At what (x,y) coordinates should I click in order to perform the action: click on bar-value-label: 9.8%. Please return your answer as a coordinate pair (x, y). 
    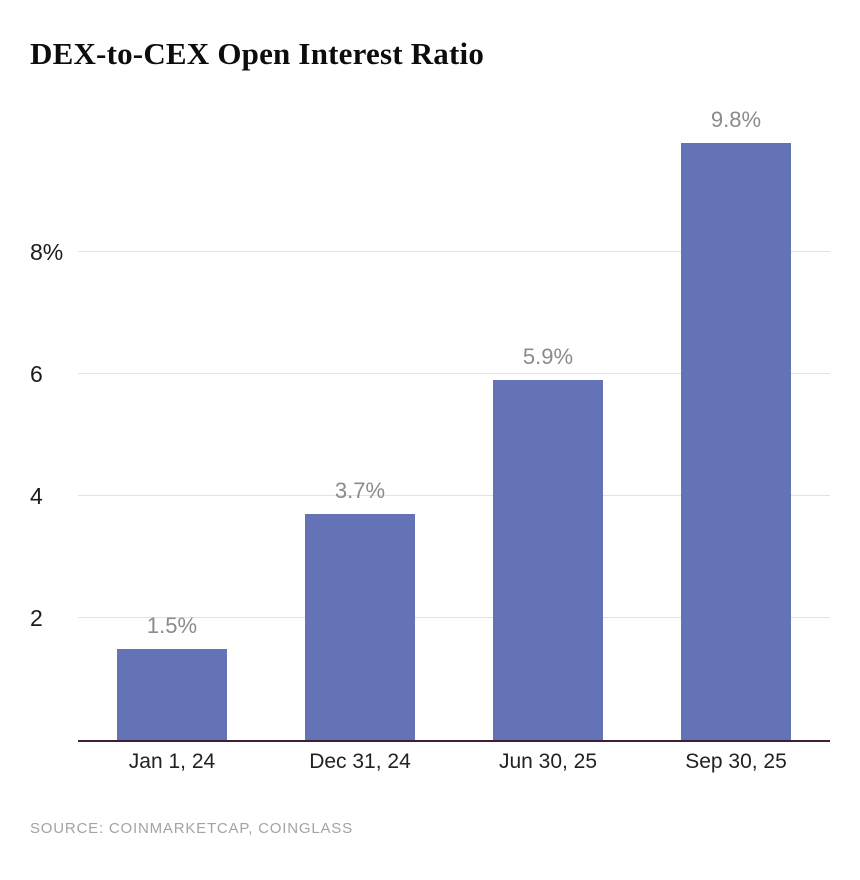
    Looking at the image, I should click on (736, 119).